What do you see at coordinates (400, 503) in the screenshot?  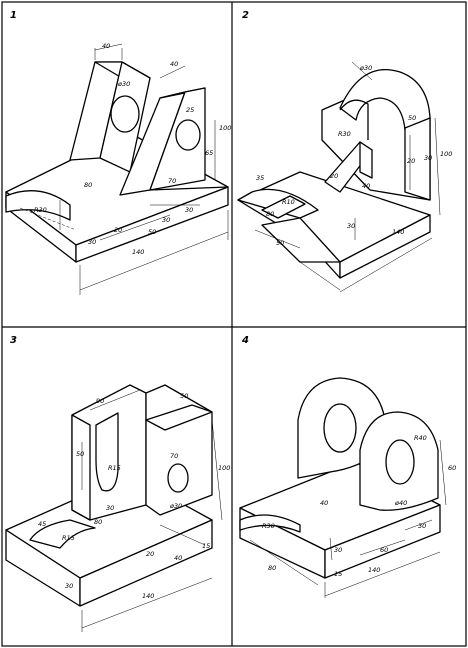 I see `dim-label: ø40` at bounding box center [400, 503].